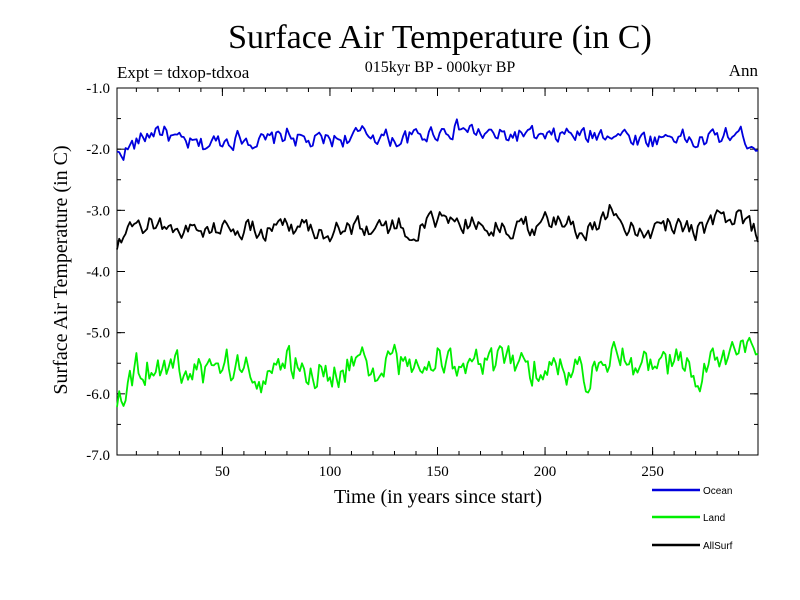 The height and width of the screenshot is (600, 800). Describe the element at coordinates (717, 491) in the screenshot. I see `legend-label-ocean: Ocean` at that location.